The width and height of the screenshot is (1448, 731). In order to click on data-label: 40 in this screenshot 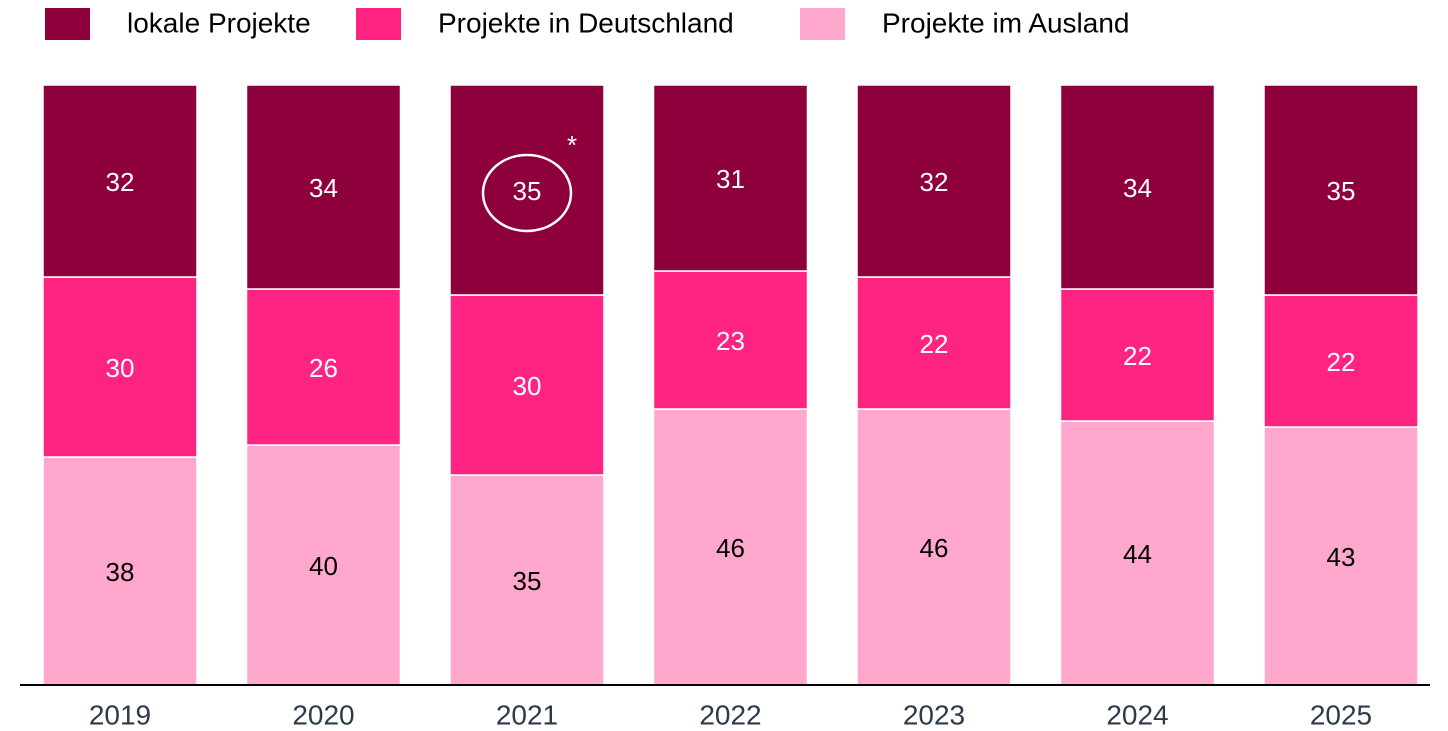, I will do `click(323, 566)`.